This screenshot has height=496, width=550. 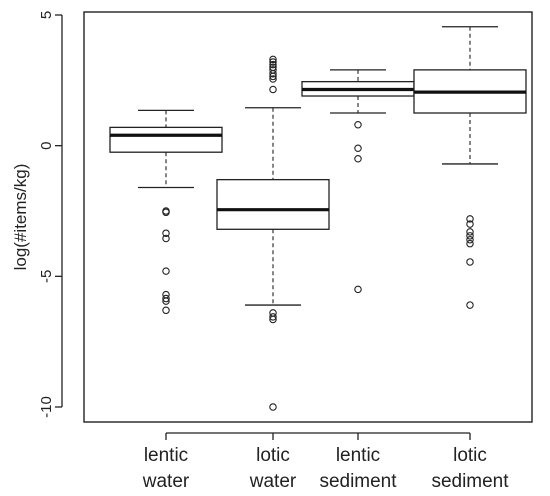 I want to click on y-axis: 5 0 -5 -10, so click(x=50, y=214).